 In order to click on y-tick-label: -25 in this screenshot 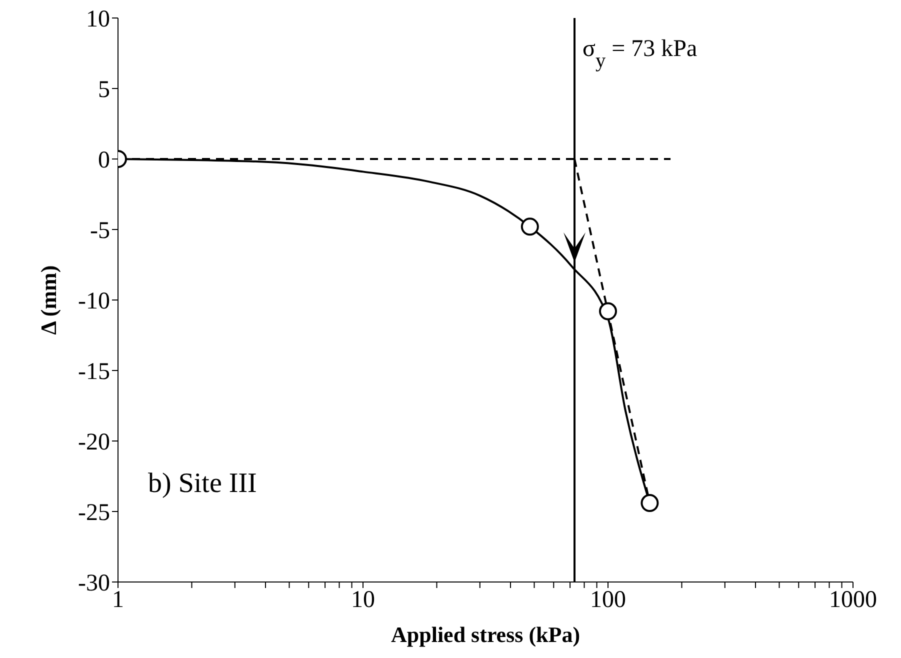, I will do `click(94, 513)`.